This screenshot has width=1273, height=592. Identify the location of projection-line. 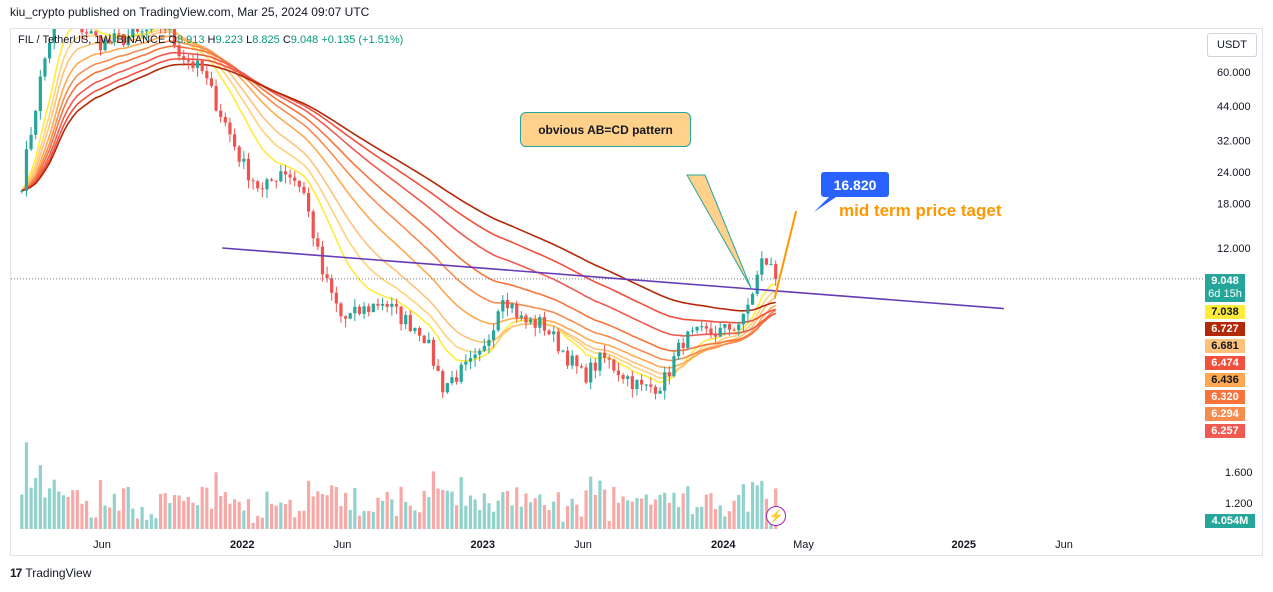
(785, 254).